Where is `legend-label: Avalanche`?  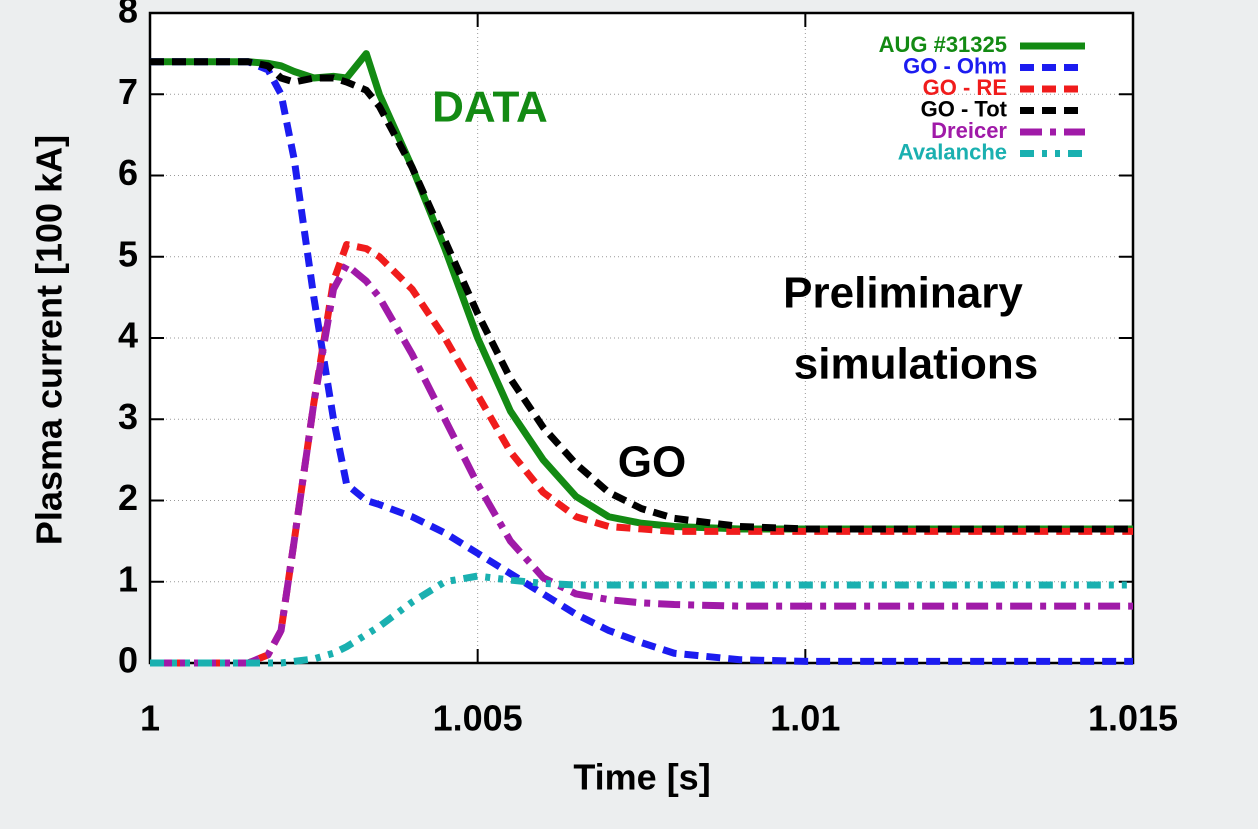
legend-label: Avalanche is located at coordinates (952, 151).